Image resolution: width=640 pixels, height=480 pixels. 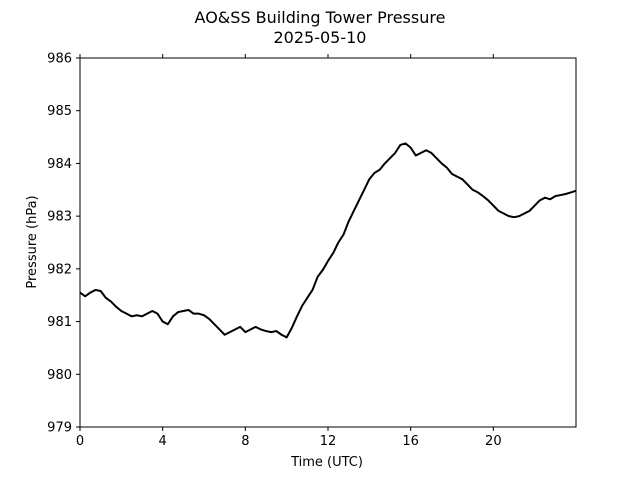 What do you see at coordinates (59, 111) in the screenshot?
I see `y-tick-label: 985` at bounding box center [59, 111].